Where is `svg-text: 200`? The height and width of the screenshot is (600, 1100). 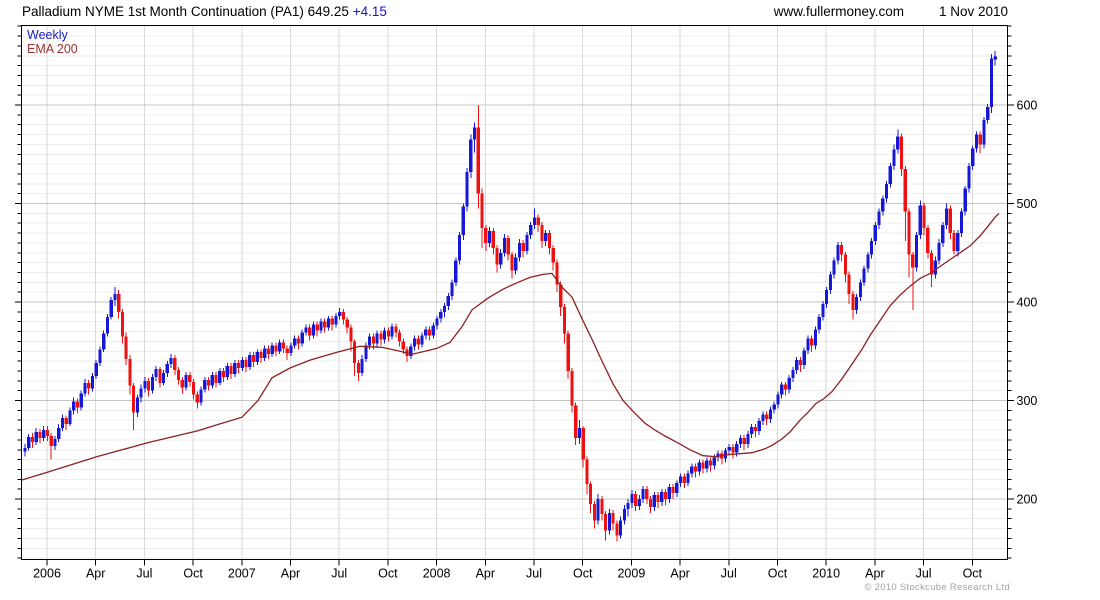
svg-text: 200 is located at coordinates (1027, 499).